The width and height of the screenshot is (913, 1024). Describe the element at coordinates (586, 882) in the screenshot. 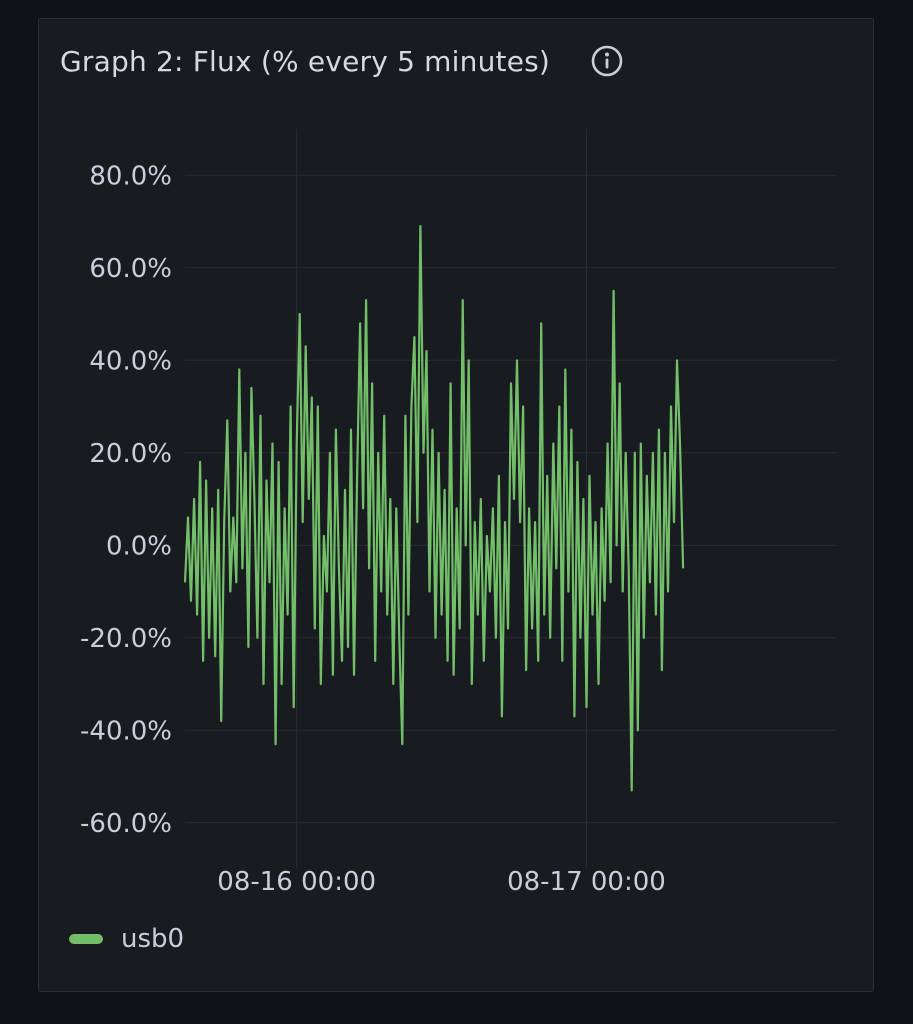

I see `x-tick-label: 08-17 00:00` at that location.